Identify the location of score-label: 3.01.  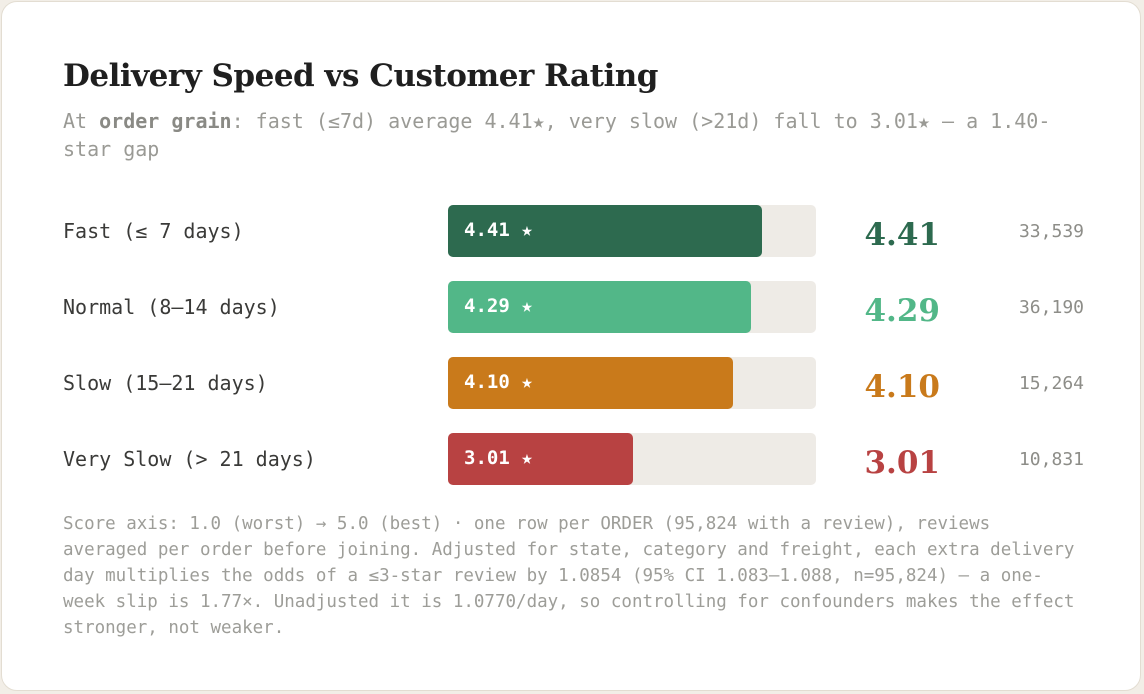
(902, 463).